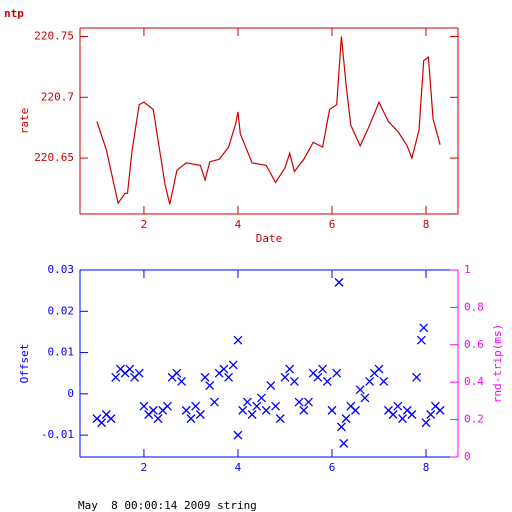  What do you see at coordinates (54, 157) in the screenshot?
I see `y-tick-label: 220.65` at bounding box center [54, 157].